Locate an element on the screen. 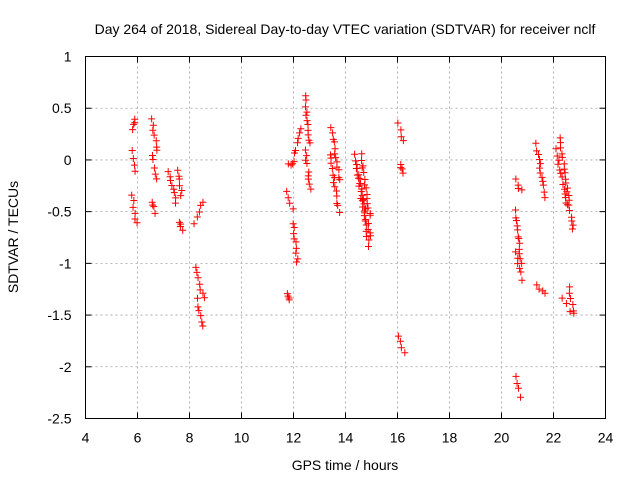 The width and height of the screenshot is (640, 480). y-tick-label: 0.5 is located at coordinates (62, 108).